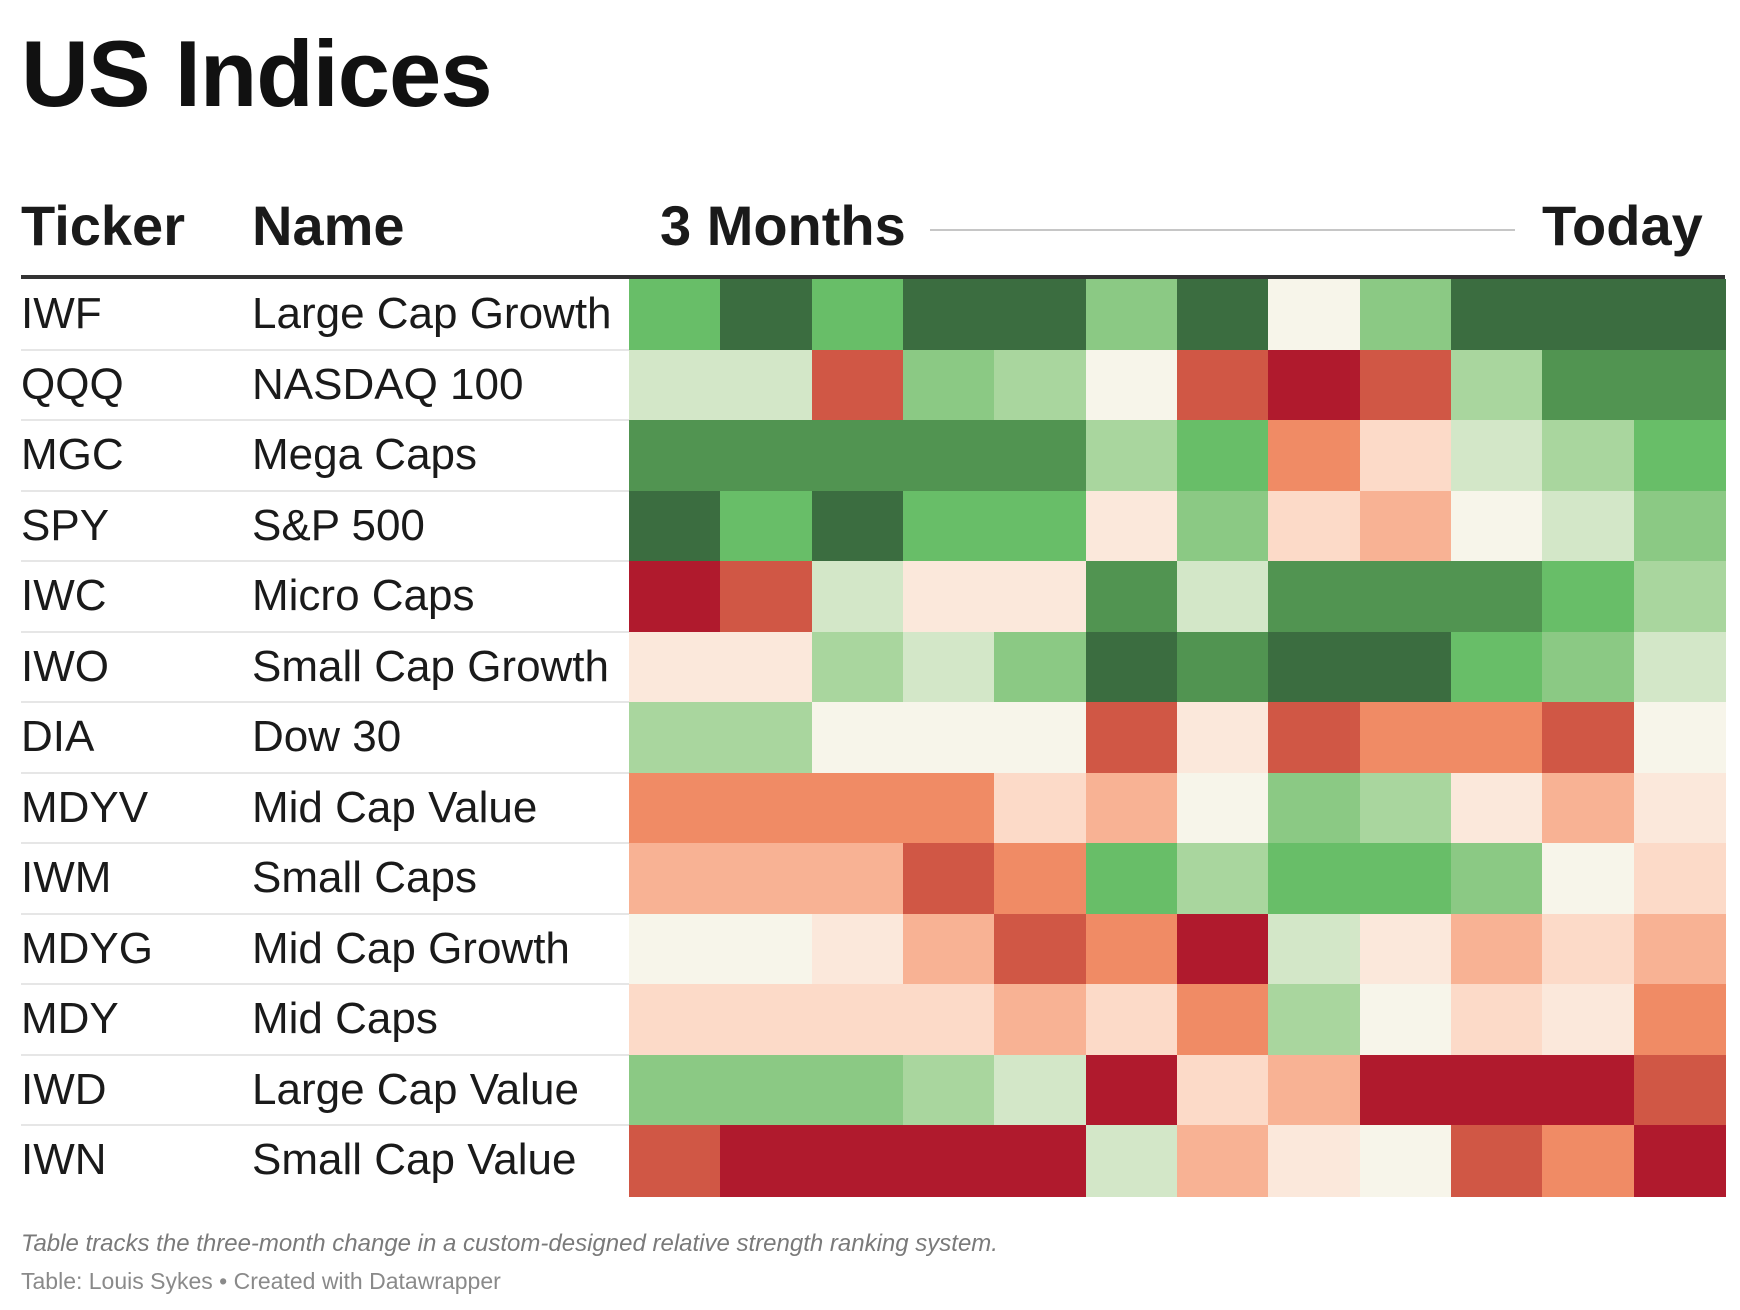  I want to click on name-cell: Dow 30, so click(327, 736).